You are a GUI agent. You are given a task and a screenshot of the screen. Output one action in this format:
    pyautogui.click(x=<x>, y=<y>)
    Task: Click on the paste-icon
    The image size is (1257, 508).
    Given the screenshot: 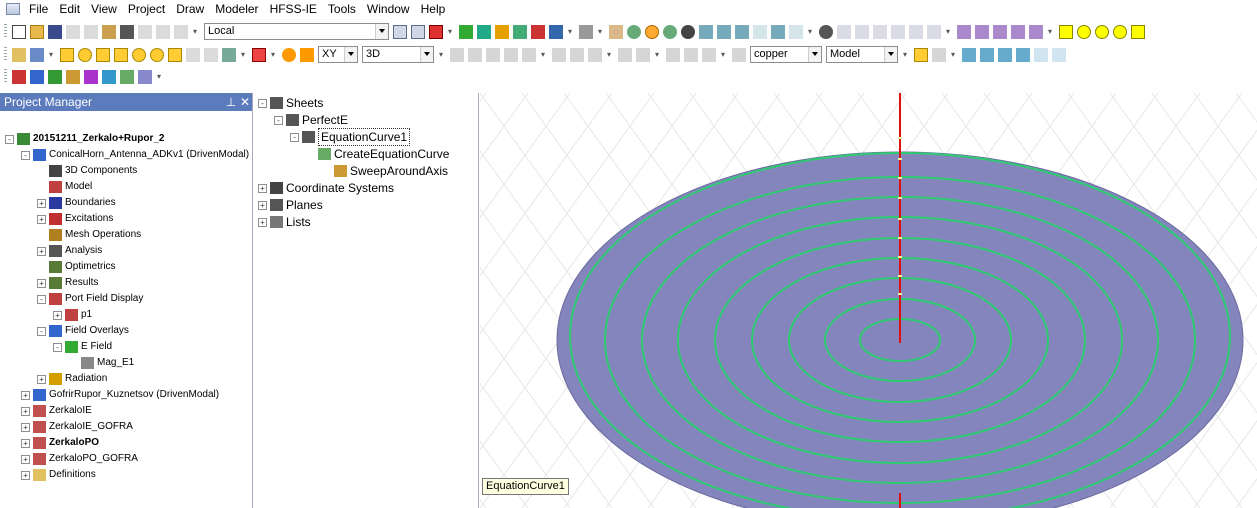 What is the action you would take?
    pyautogui.click(x=109, y=31)
    